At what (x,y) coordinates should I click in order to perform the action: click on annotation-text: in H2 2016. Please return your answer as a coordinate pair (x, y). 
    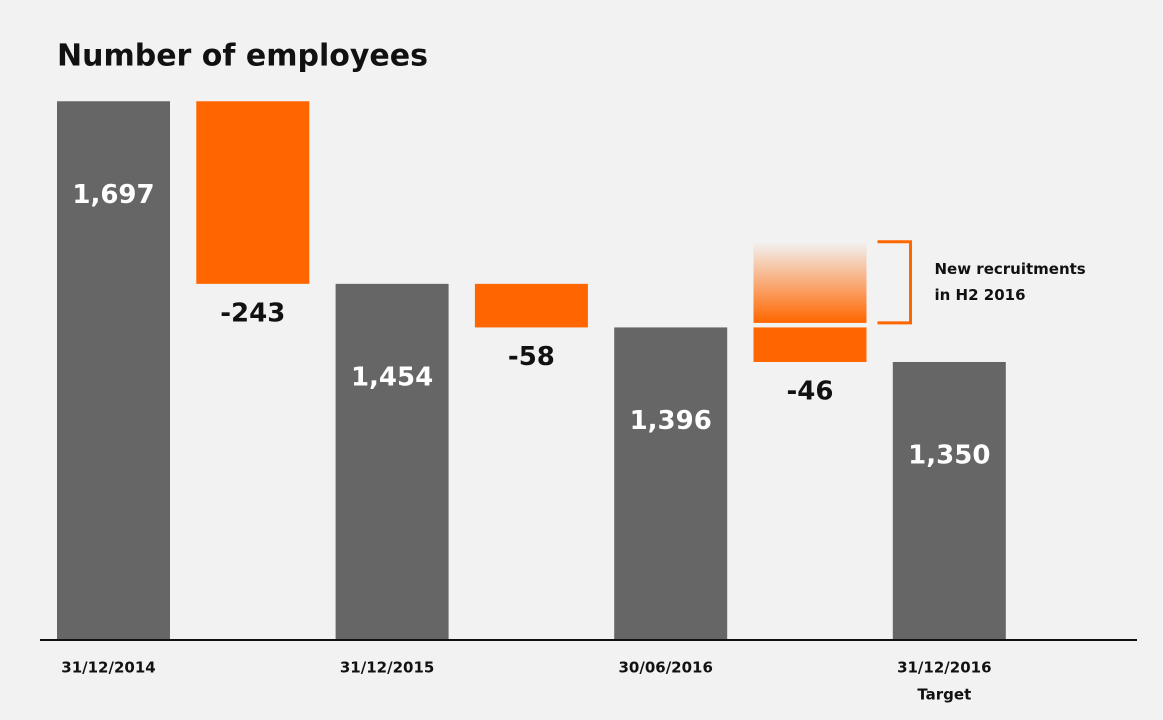
    Looking at the image, I should click on (980, 295).